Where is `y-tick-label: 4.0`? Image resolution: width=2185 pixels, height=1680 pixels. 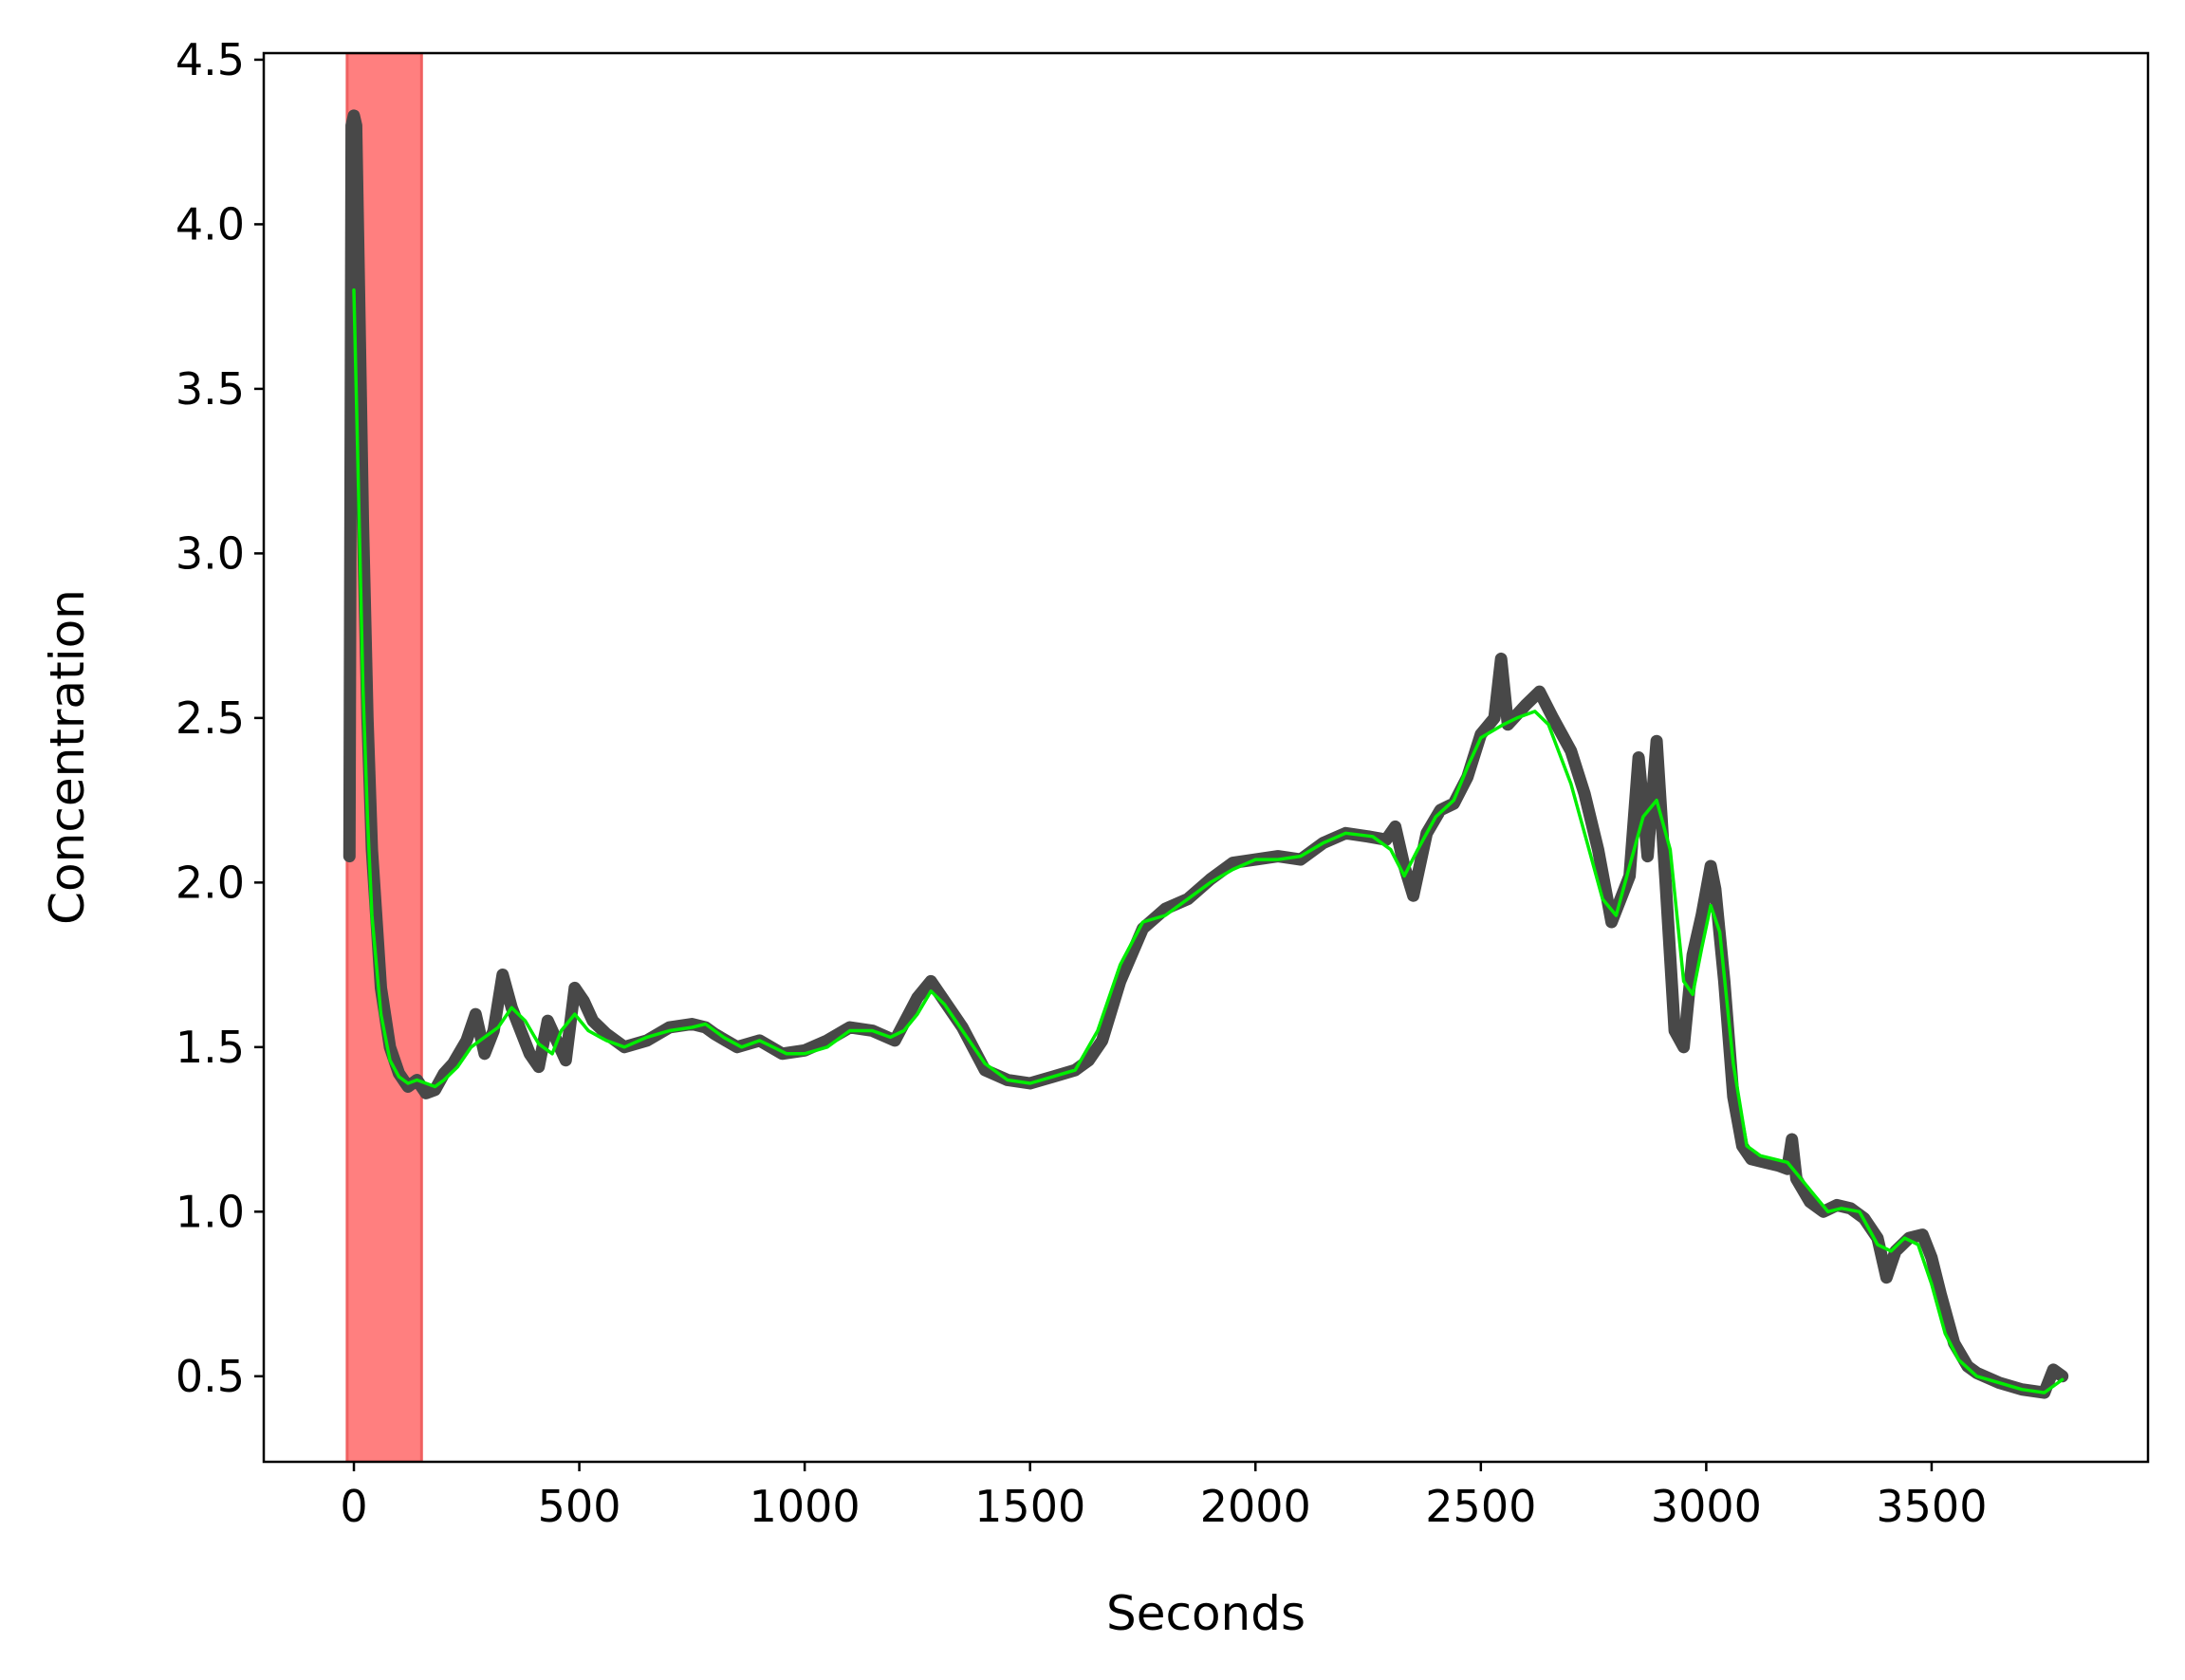 y-tick-label: 4.0 is located at coordinates (210, 223).